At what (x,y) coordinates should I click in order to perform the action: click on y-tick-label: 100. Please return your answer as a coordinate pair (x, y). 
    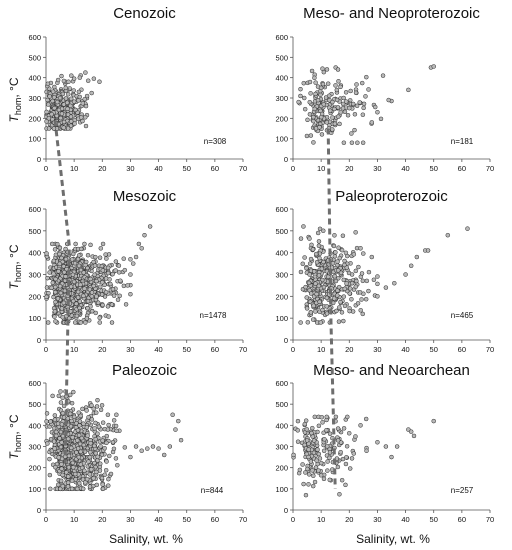
    Looking at the image, I should click on (34, 489).